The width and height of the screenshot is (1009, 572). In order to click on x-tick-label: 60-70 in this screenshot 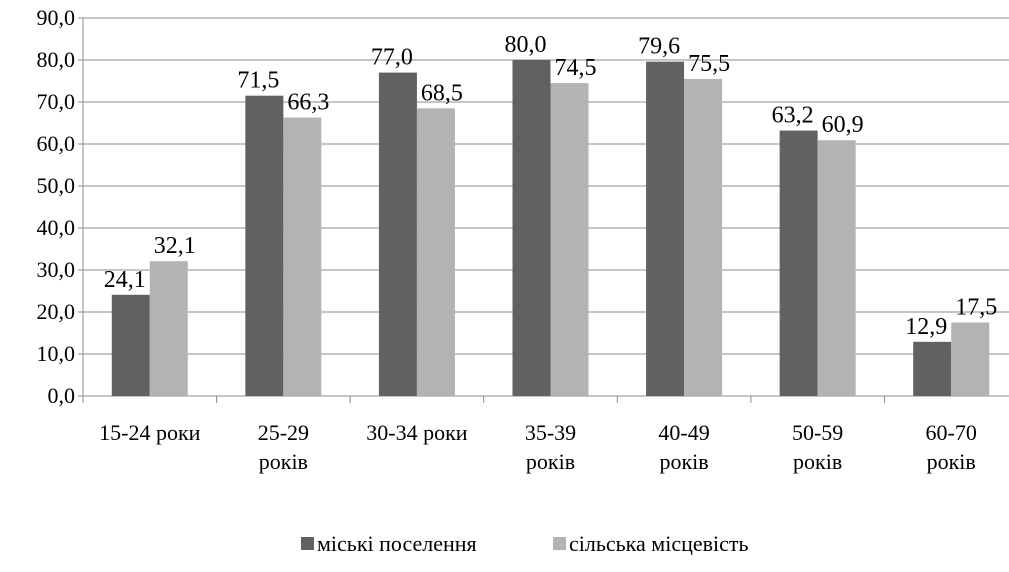, I will do `click(951, 432)`.